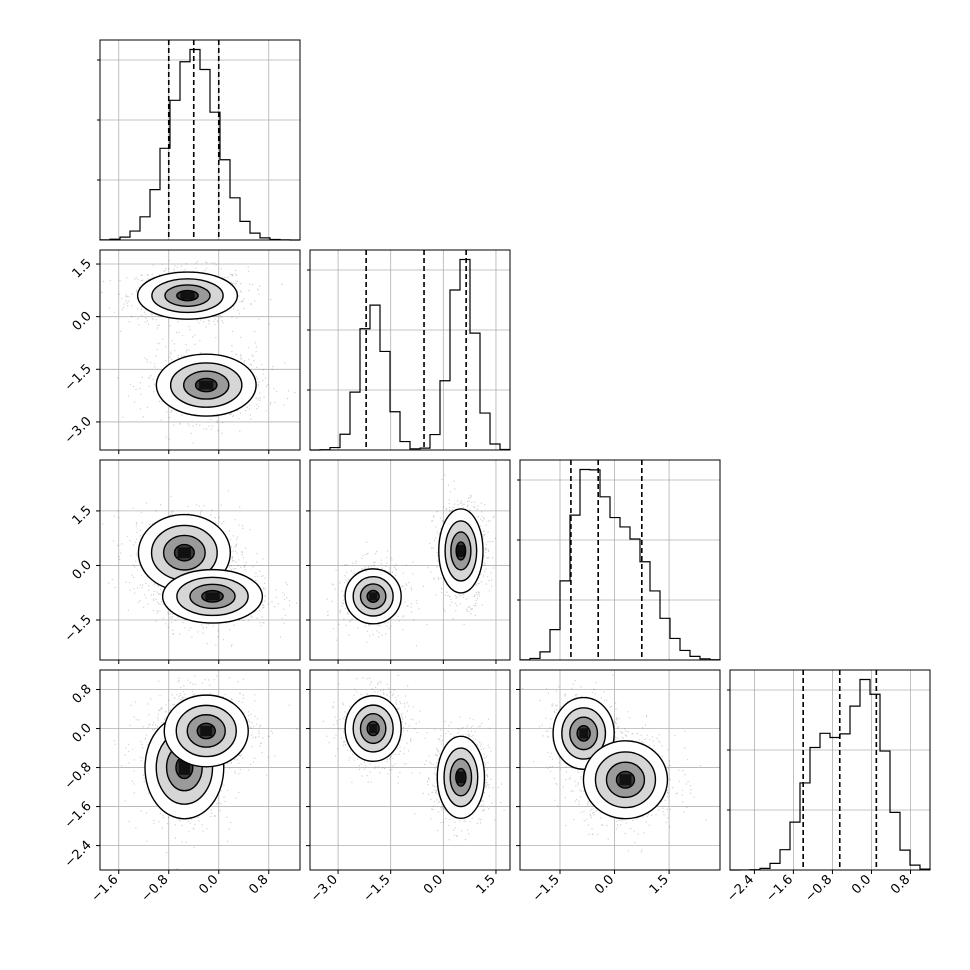 The height and width of the screenshot is (970, 970). Describe the element at coordinates (900, 884) in the screenshot. I see `x-tick-label: 0.8` at that location.